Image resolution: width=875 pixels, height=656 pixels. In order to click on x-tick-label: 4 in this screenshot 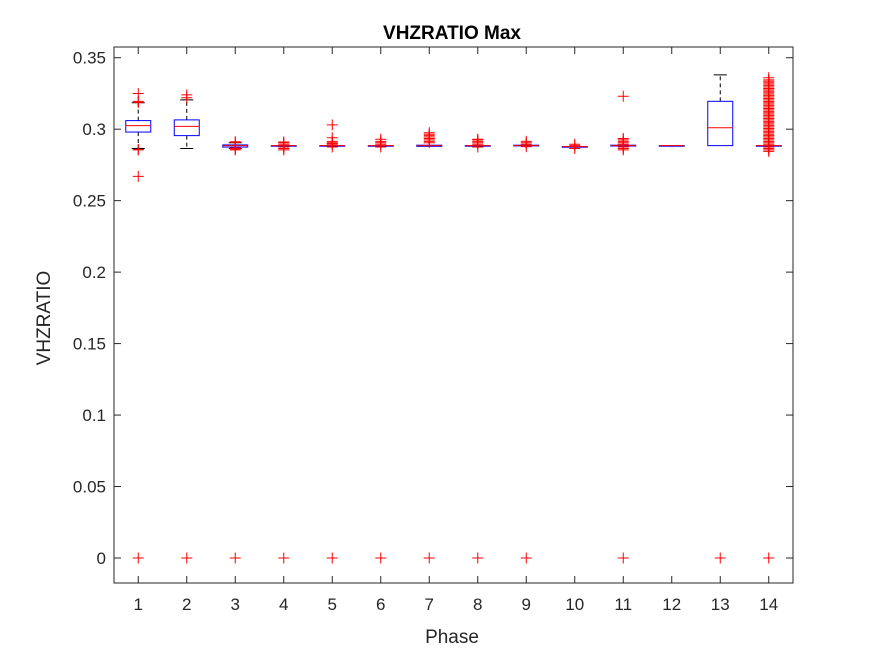, I will do `click(283, 604)`.